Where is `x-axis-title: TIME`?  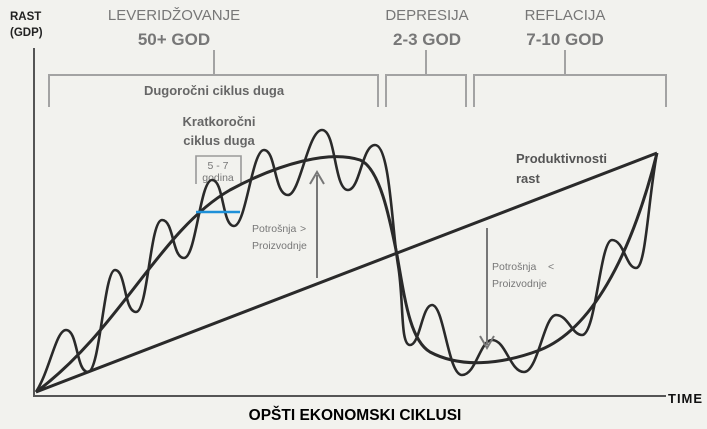
x-axis-title: TIME is located at coordinates (685, 398).